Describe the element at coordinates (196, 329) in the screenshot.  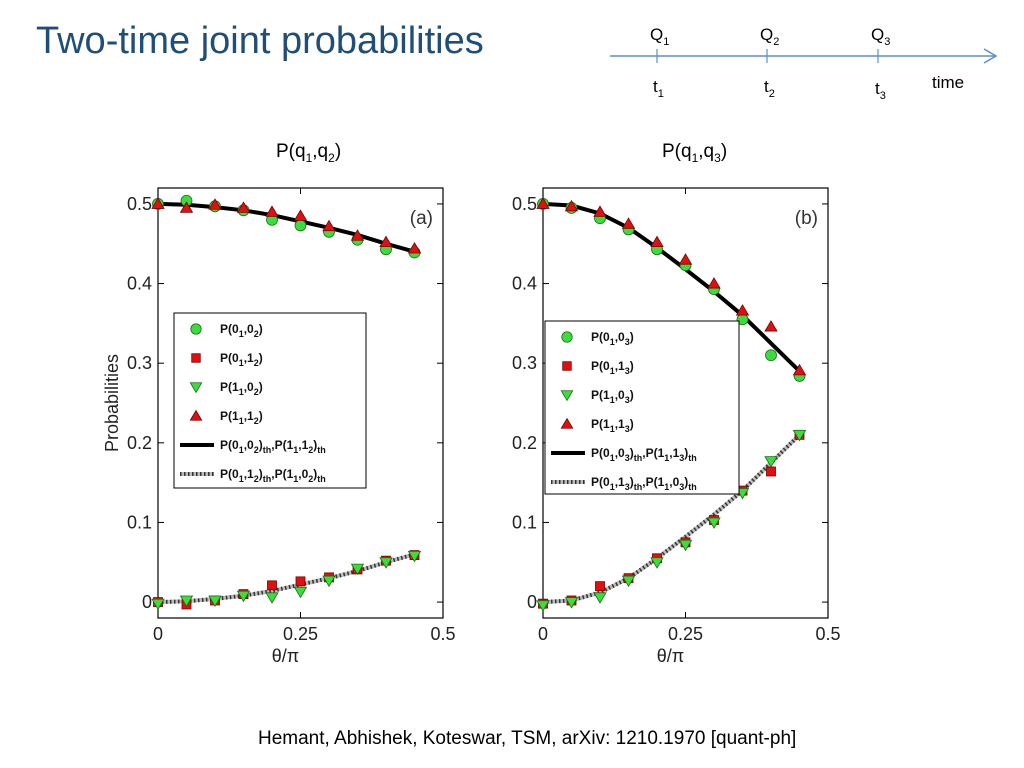
I see `legend-marker-circle` at that location.